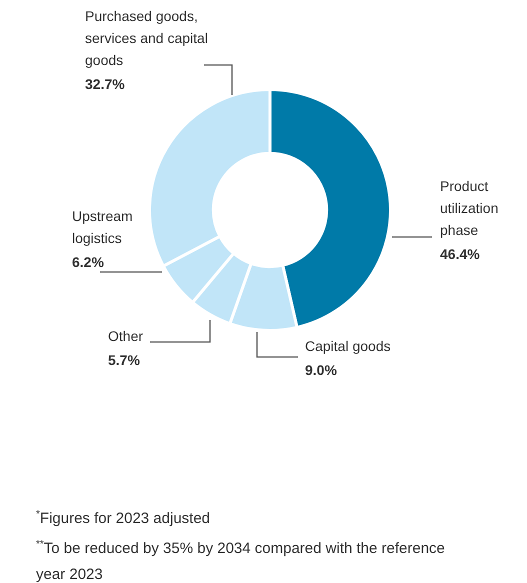  What do you see at coordinates (146, 38) in the screenshot?
I see `slice-label: Purchased goods, services and capital goods` at bounding box center [146, 38].